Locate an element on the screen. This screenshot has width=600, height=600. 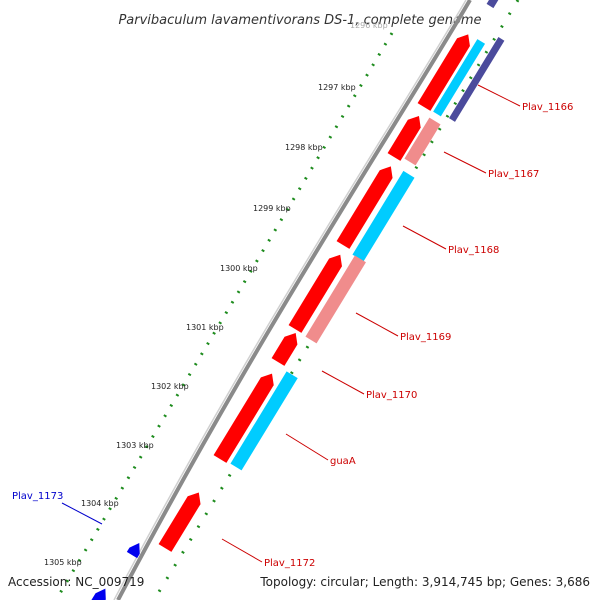
tick-label: 1305 kbp is located at coordinates (63, 562).